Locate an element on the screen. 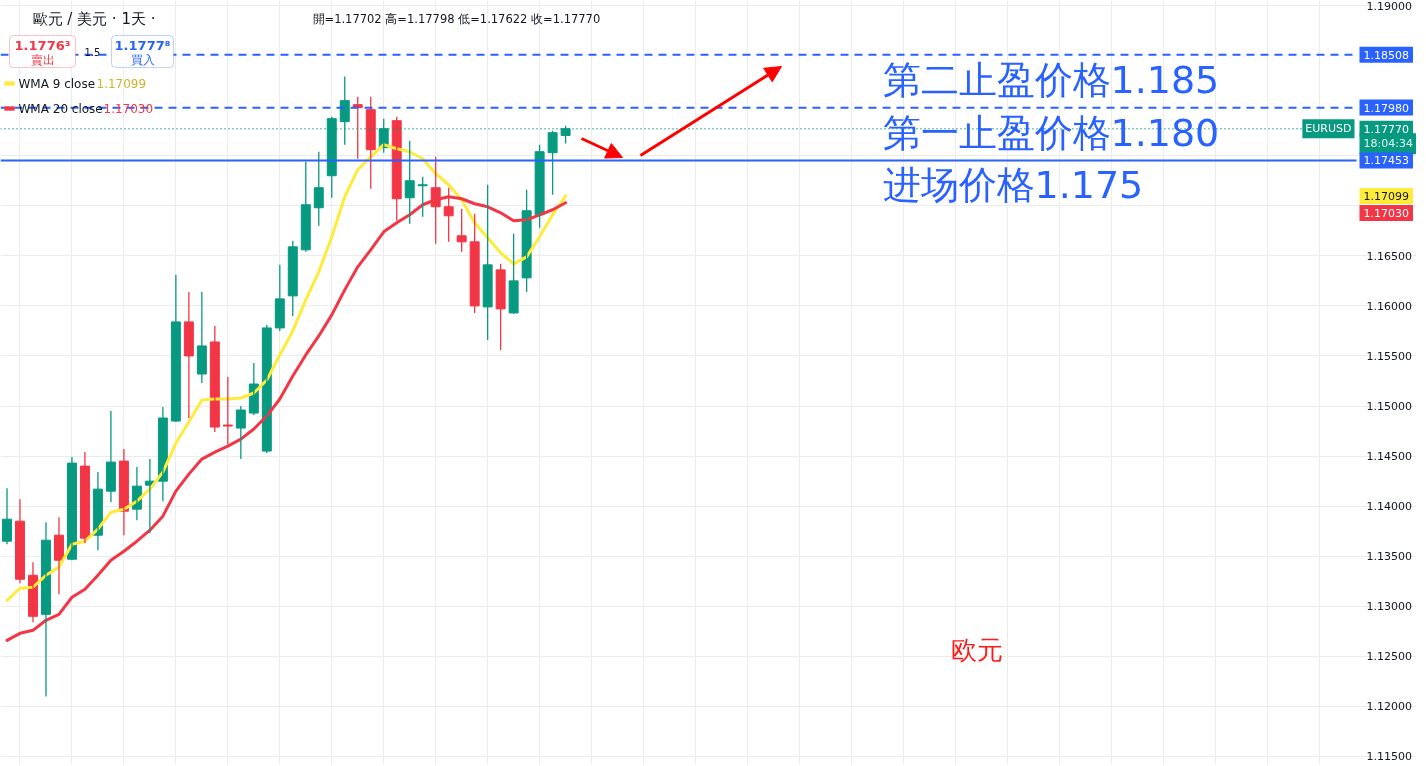 The width and height of the screenshot is (1426, 766). annotation: 1.18508 is located at coordinates (1386, 55).